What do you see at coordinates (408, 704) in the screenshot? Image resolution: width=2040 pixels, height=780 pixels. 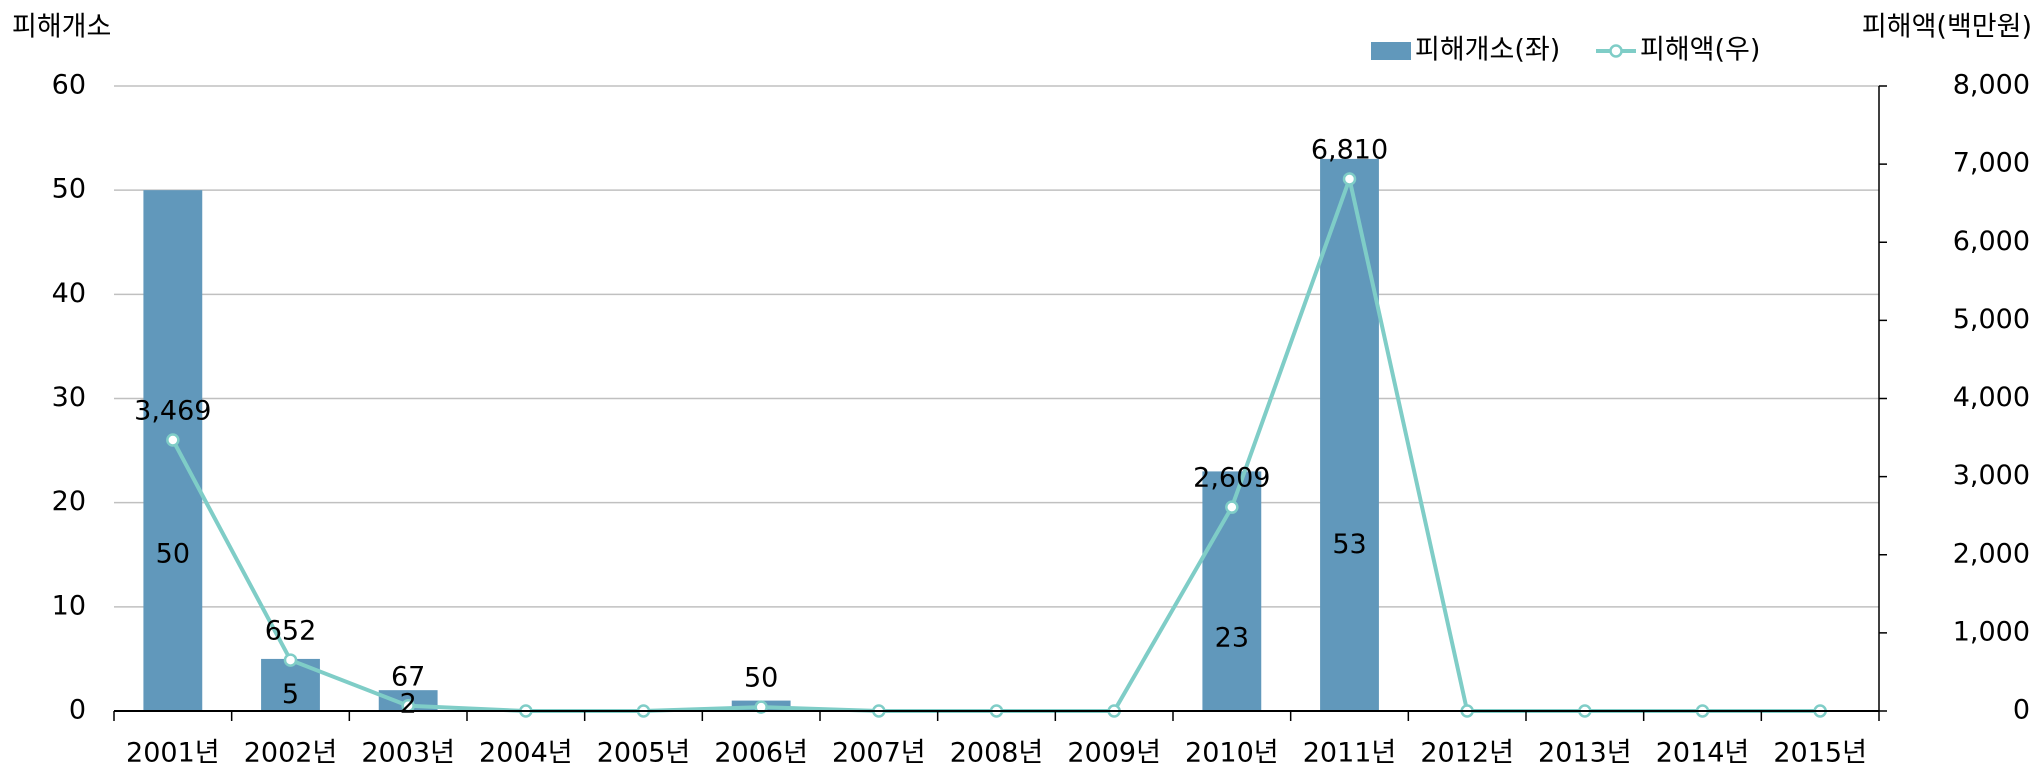 I see `bar-value-label: 2` at bounding box center [408, 704].